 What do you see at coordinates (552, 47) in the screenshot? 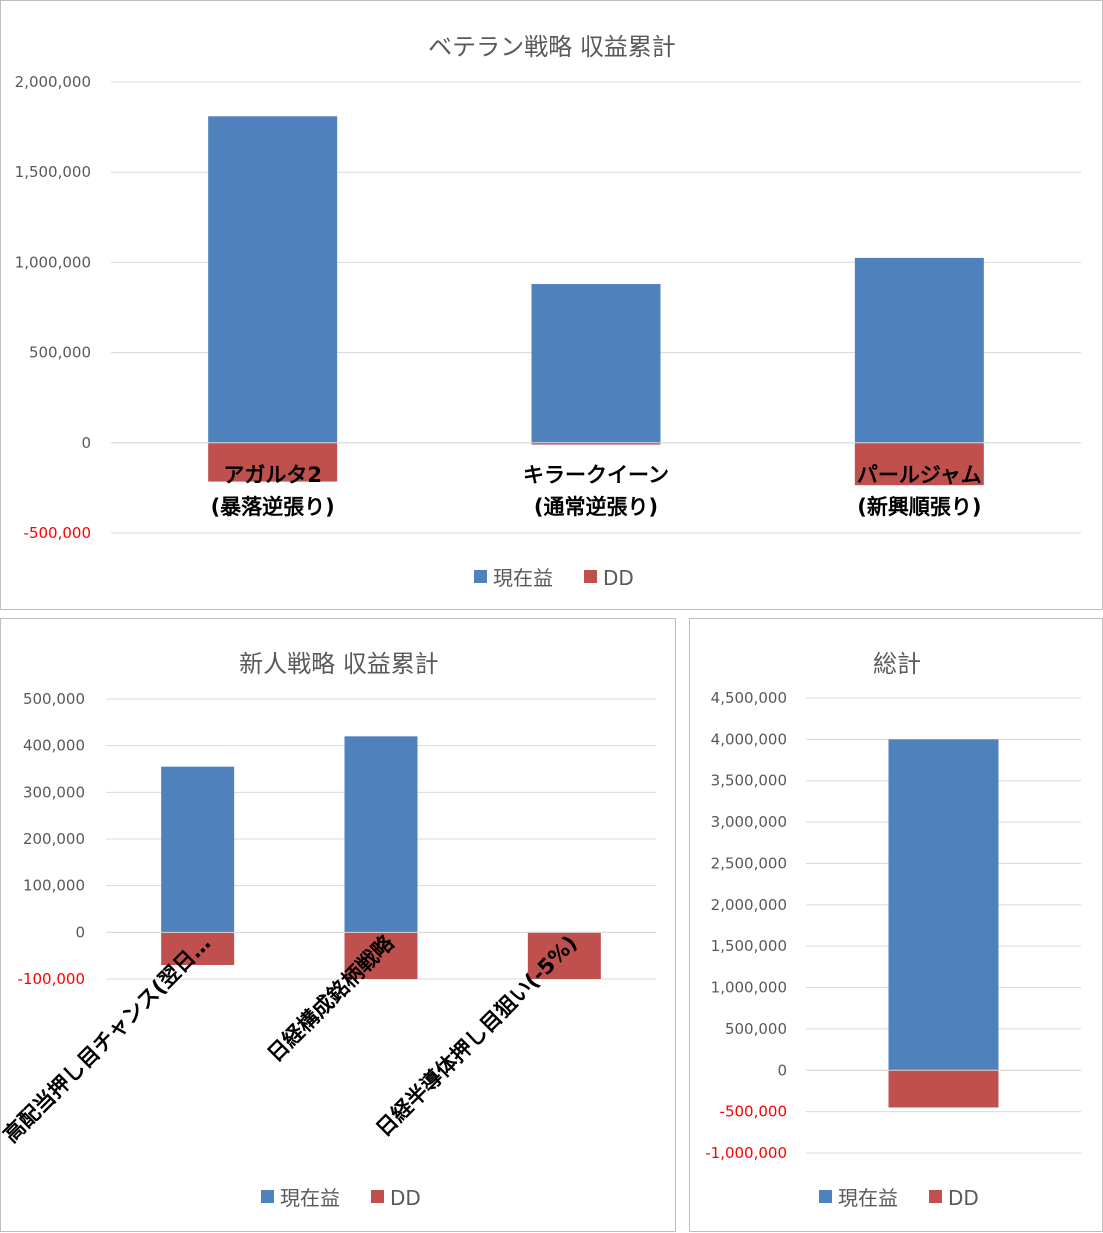
I see `chart-title: ベテラン戦略 収益累計` at bounding box center [552, 47].